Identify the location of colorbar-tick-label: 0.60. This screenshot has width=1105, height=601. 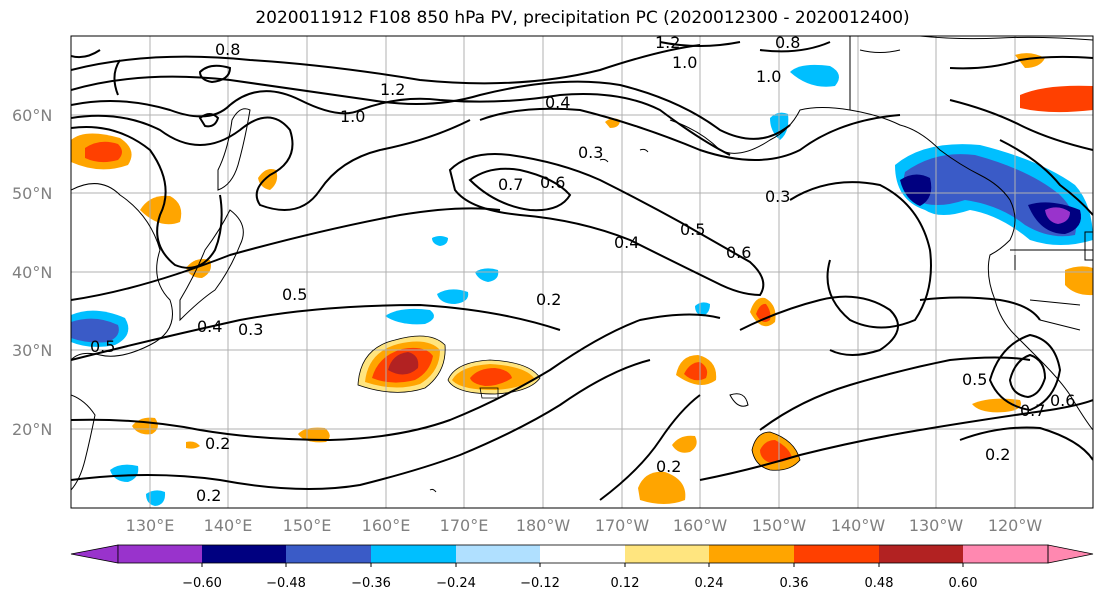
(963, 583).